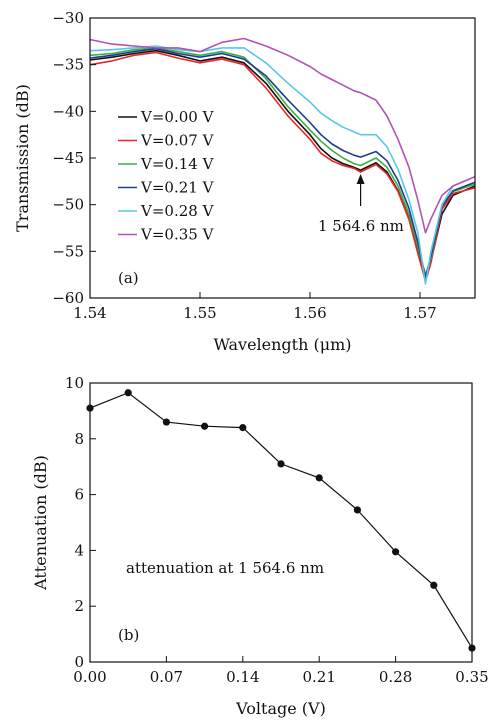 This screenshot has height=721, width=492. I want to click on y-tick-label: 8, so click(79, 439).